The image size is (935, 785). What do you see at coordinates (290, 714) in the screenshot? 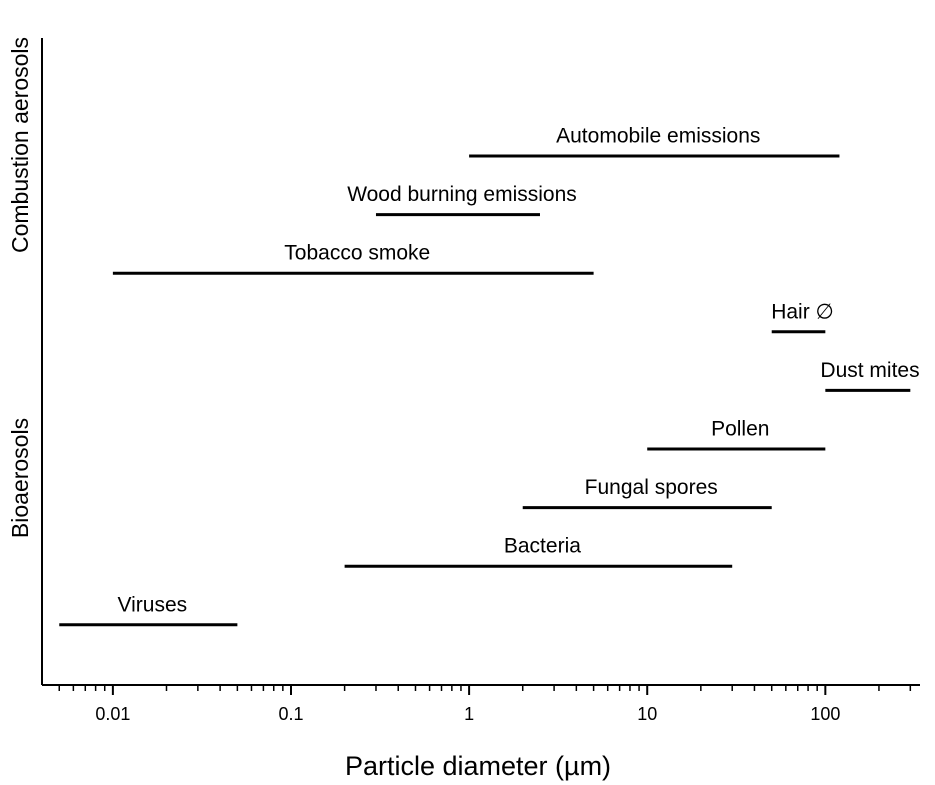
I see `x-tick-label: 0.1` at bounding box center [290, 714].